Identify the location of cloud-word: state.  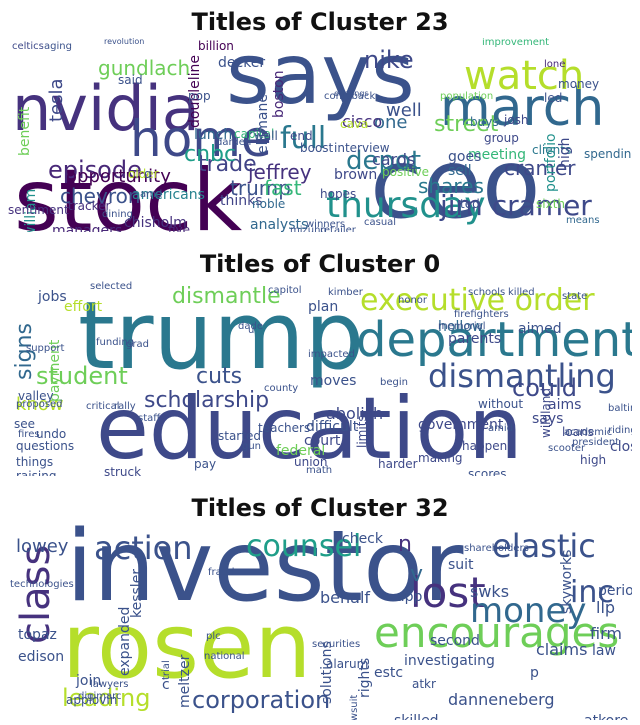
(575, 296).